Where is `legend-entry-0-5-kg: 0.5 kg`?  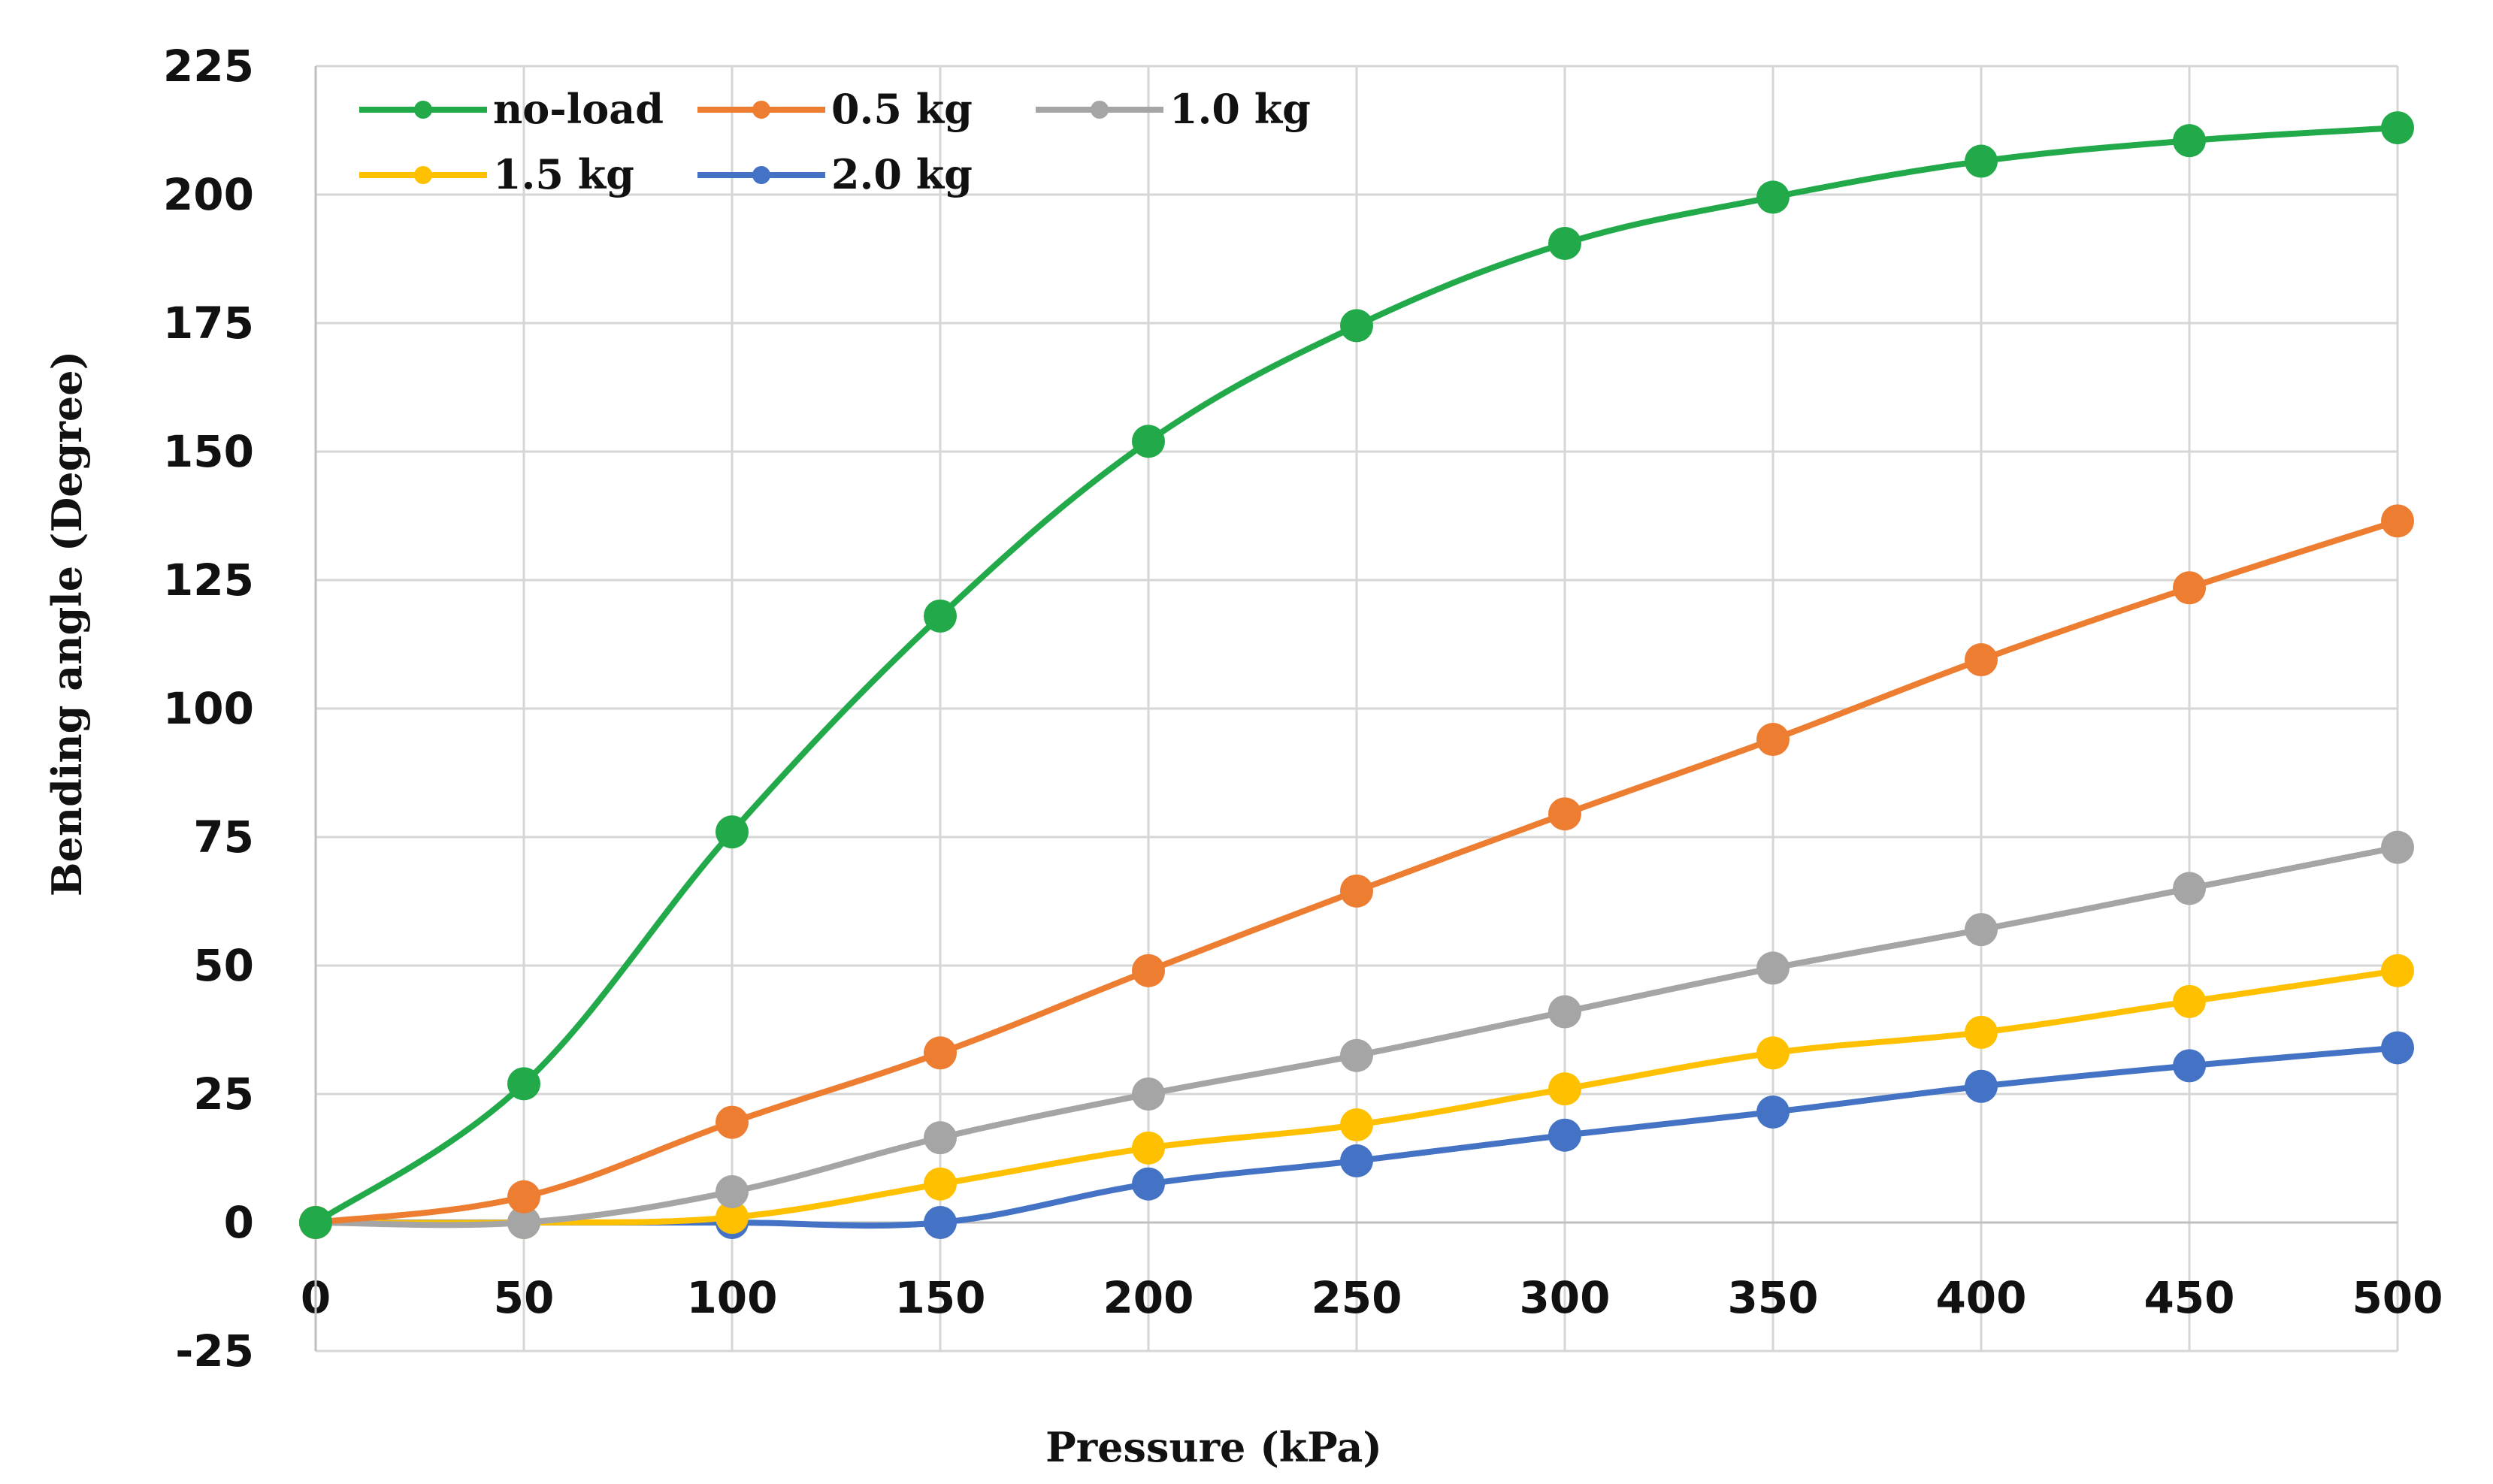
legend-entry-0-5-kg: 0.5 kg is located at coordinates (835, 109).